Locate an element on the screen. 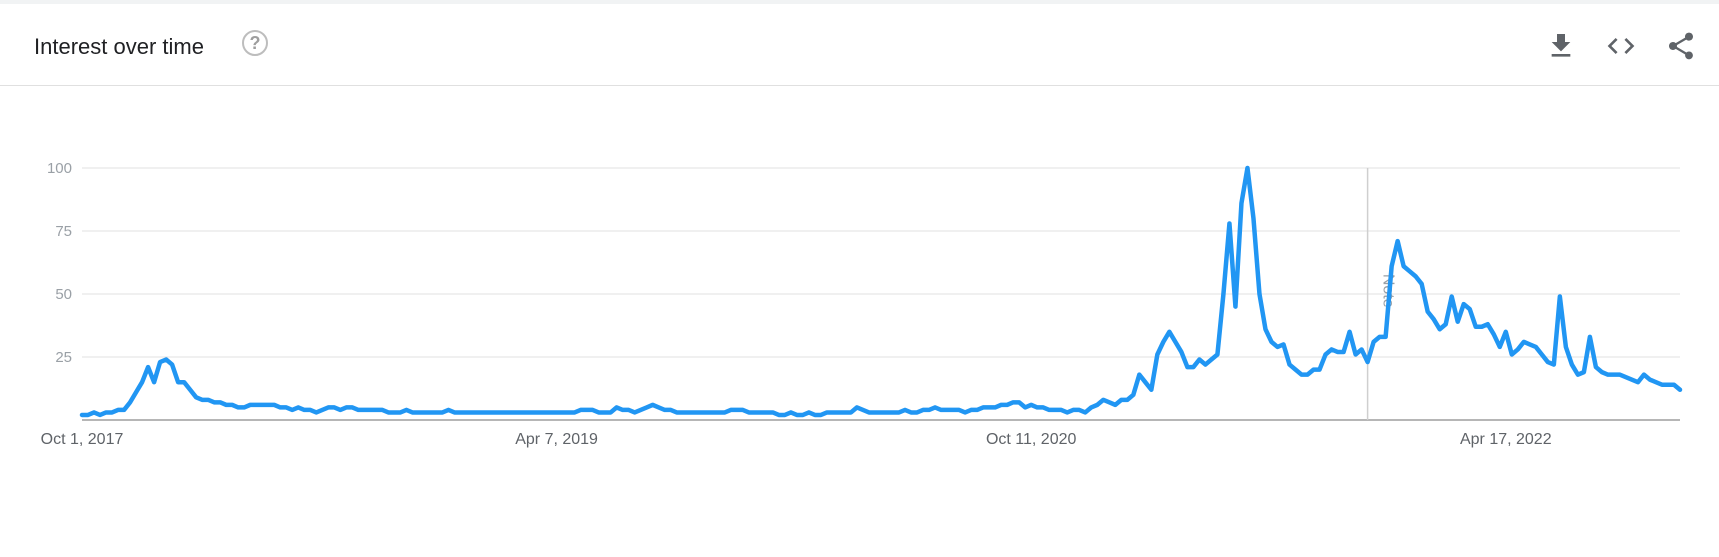 This screenshot has height=557, width=1719. x-tick-label-2: Oct 11, 2020 is located at coordinates (1031, 439).